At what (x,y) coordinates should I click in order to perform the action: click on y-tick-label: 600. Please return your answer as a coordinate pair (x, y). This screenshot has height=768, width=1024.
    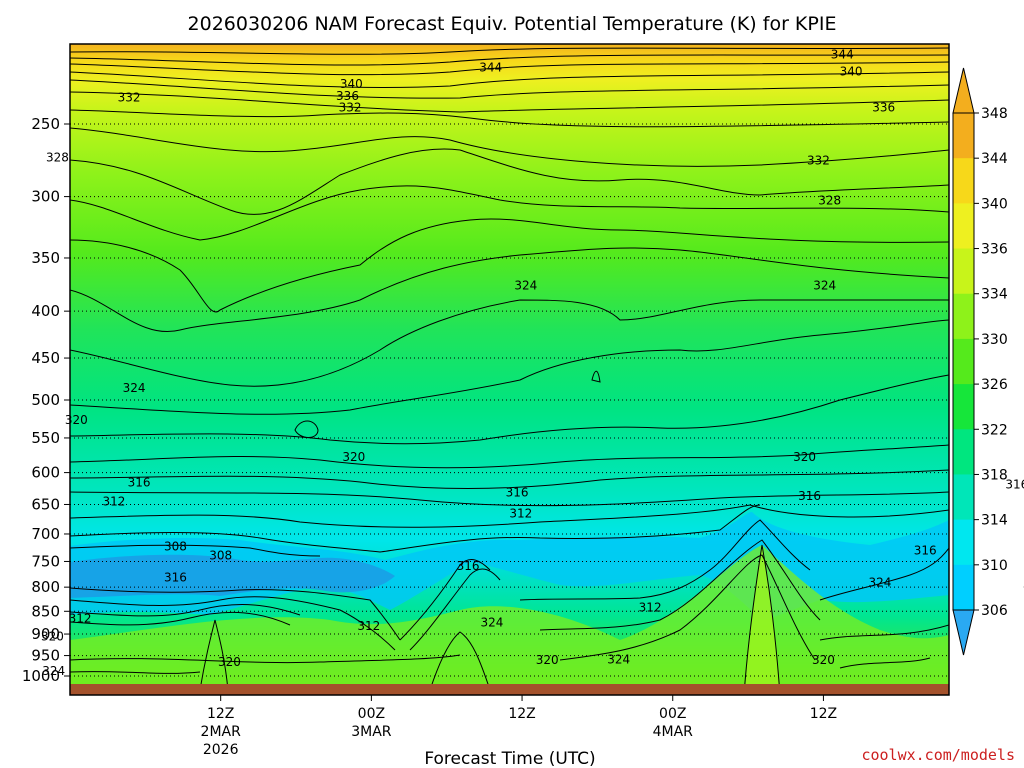
    Looking at the image, I should click on (45, 473).